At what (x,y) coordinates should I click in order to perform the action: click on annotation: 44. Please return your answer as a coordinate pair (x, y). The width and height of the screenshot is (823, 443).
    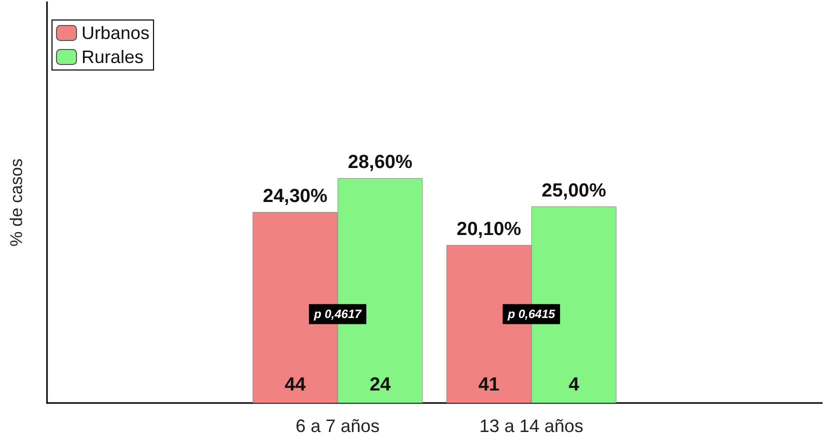
    Looking at the image, I should click on (295, 385).